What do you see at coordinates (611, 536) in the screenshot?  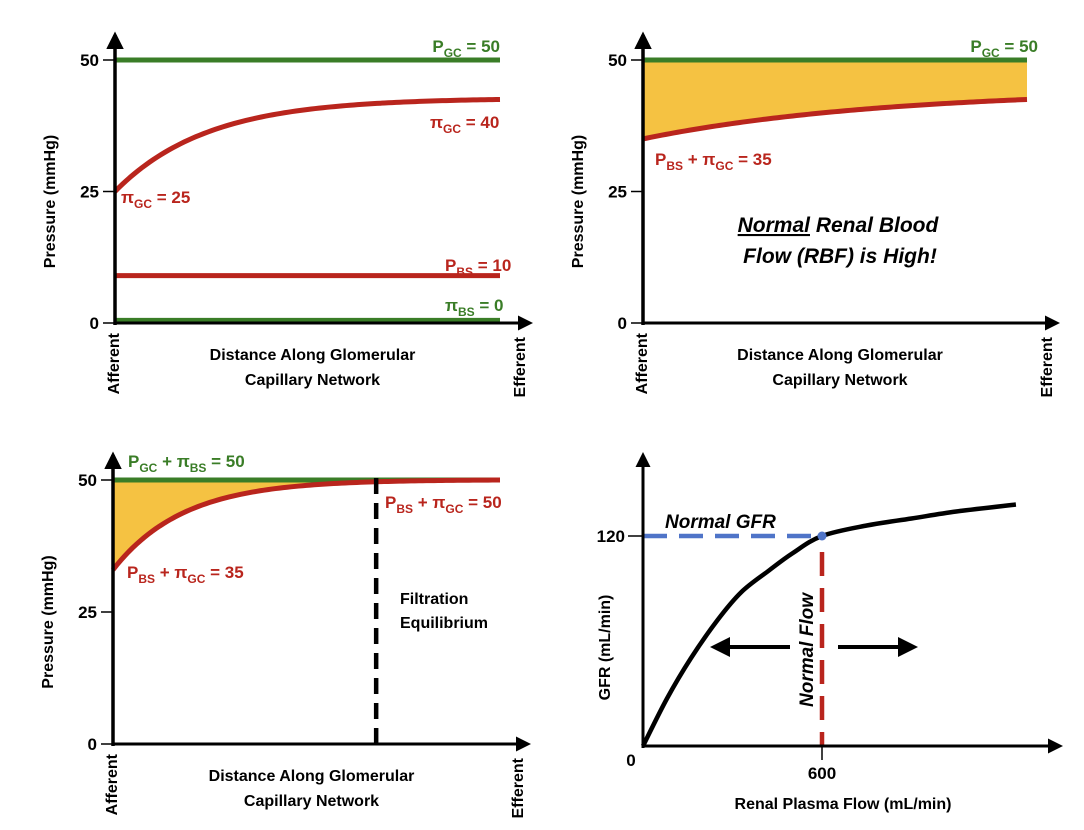 I see `y-tick-label: 120` at bounding box center [611, 536].